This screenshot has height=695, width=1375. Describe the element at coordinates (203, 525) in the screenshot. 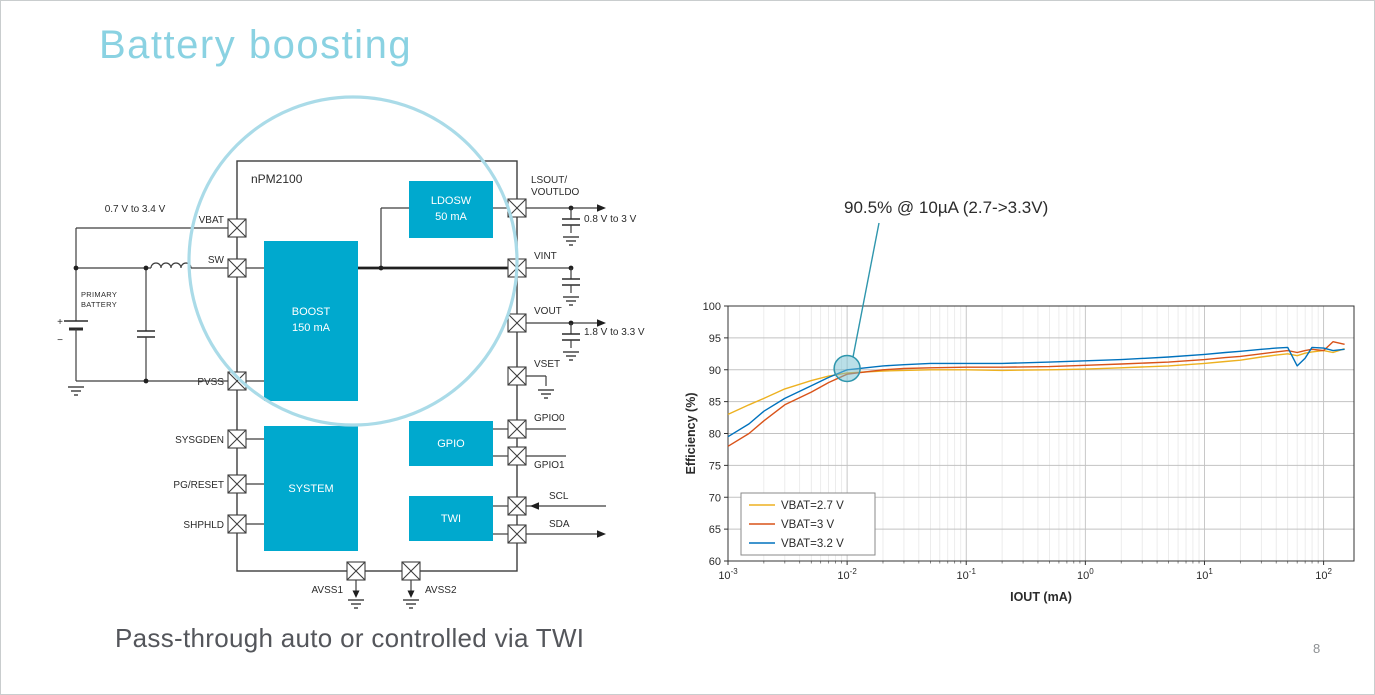

I see `pin-label-shphld: SHPHLD` at that location.